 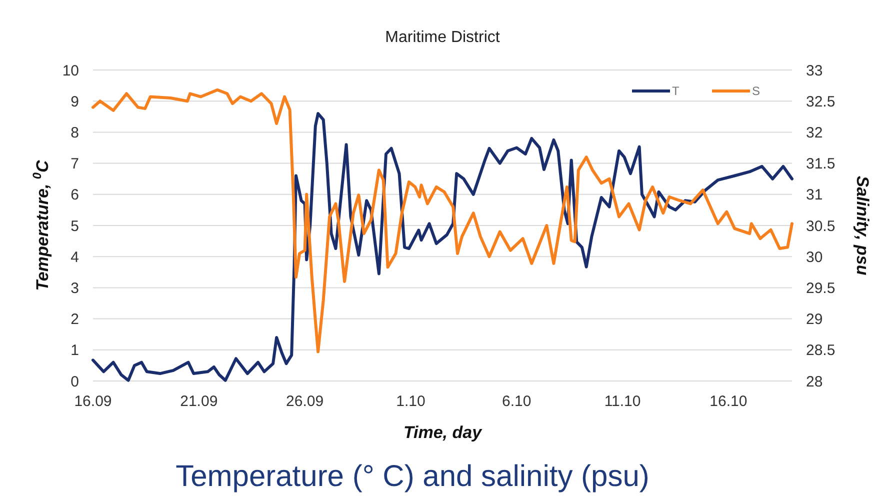 I want to click on x-tick-label: 26.09, so click(x=305, y=401).